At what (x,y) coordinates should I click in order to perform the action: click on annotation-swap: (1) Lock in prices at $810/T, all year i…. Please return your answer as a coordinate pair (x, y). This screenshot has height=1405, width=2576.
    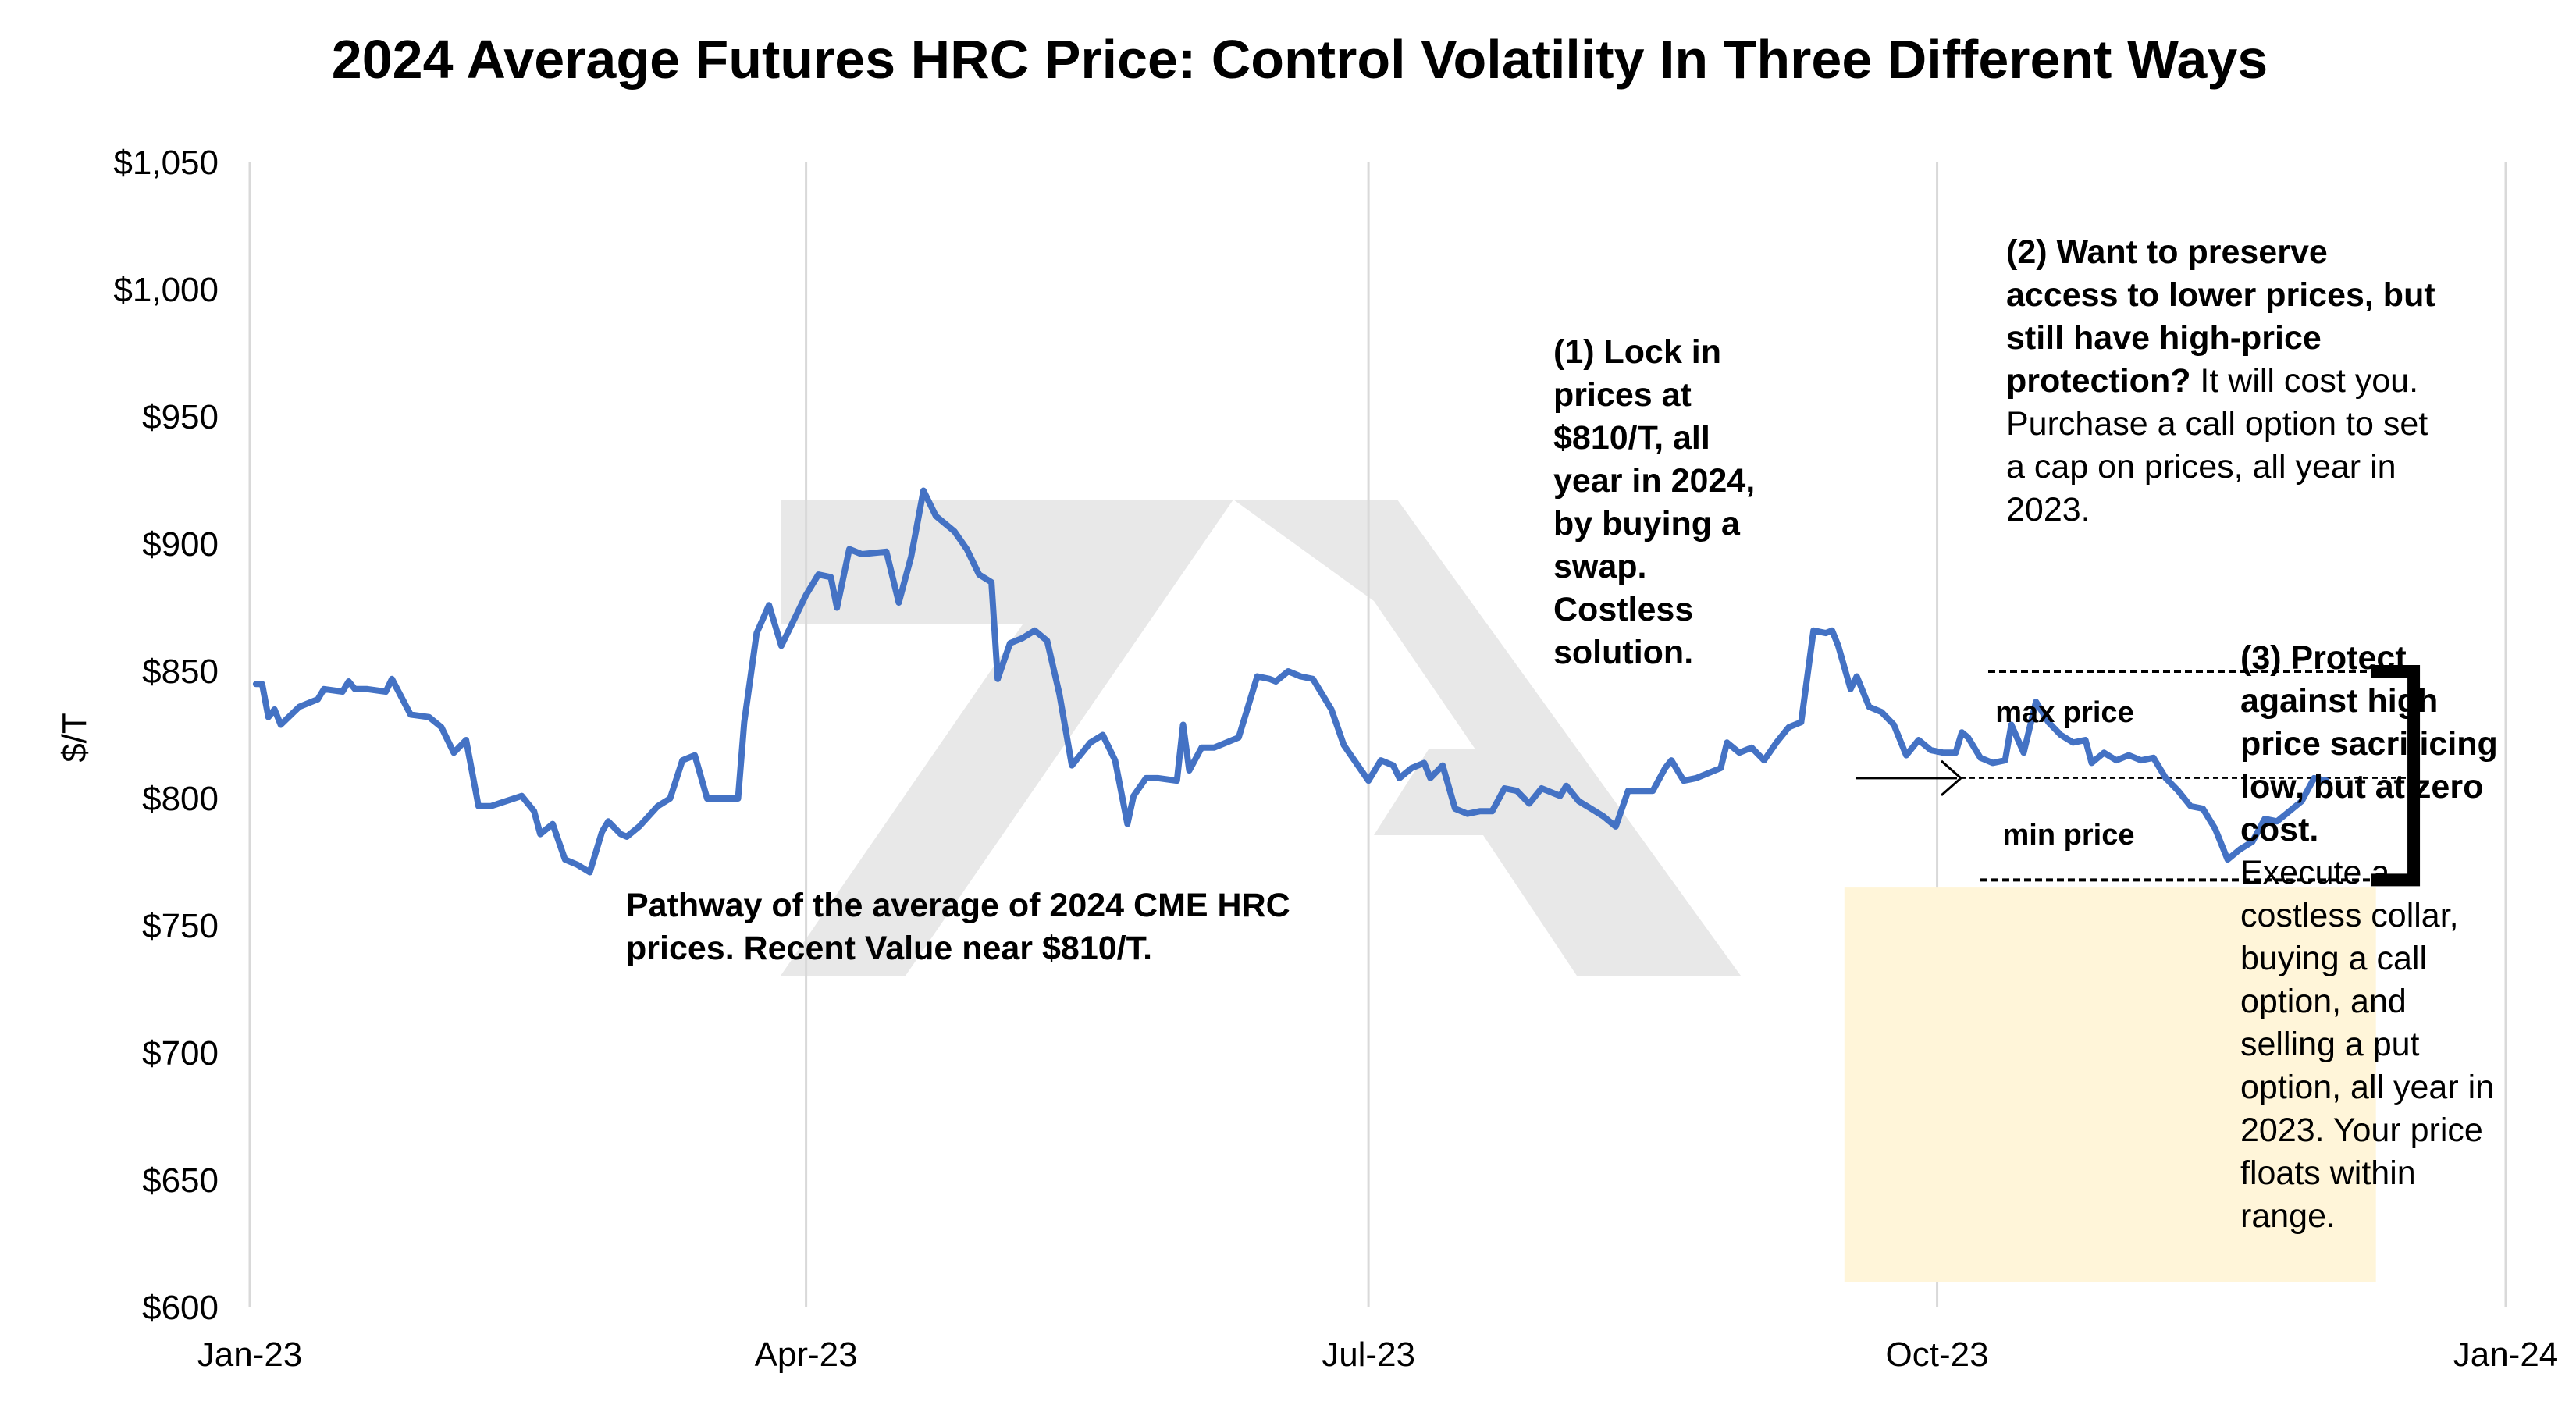
    Looking at the image, I should click on (1655, 502).